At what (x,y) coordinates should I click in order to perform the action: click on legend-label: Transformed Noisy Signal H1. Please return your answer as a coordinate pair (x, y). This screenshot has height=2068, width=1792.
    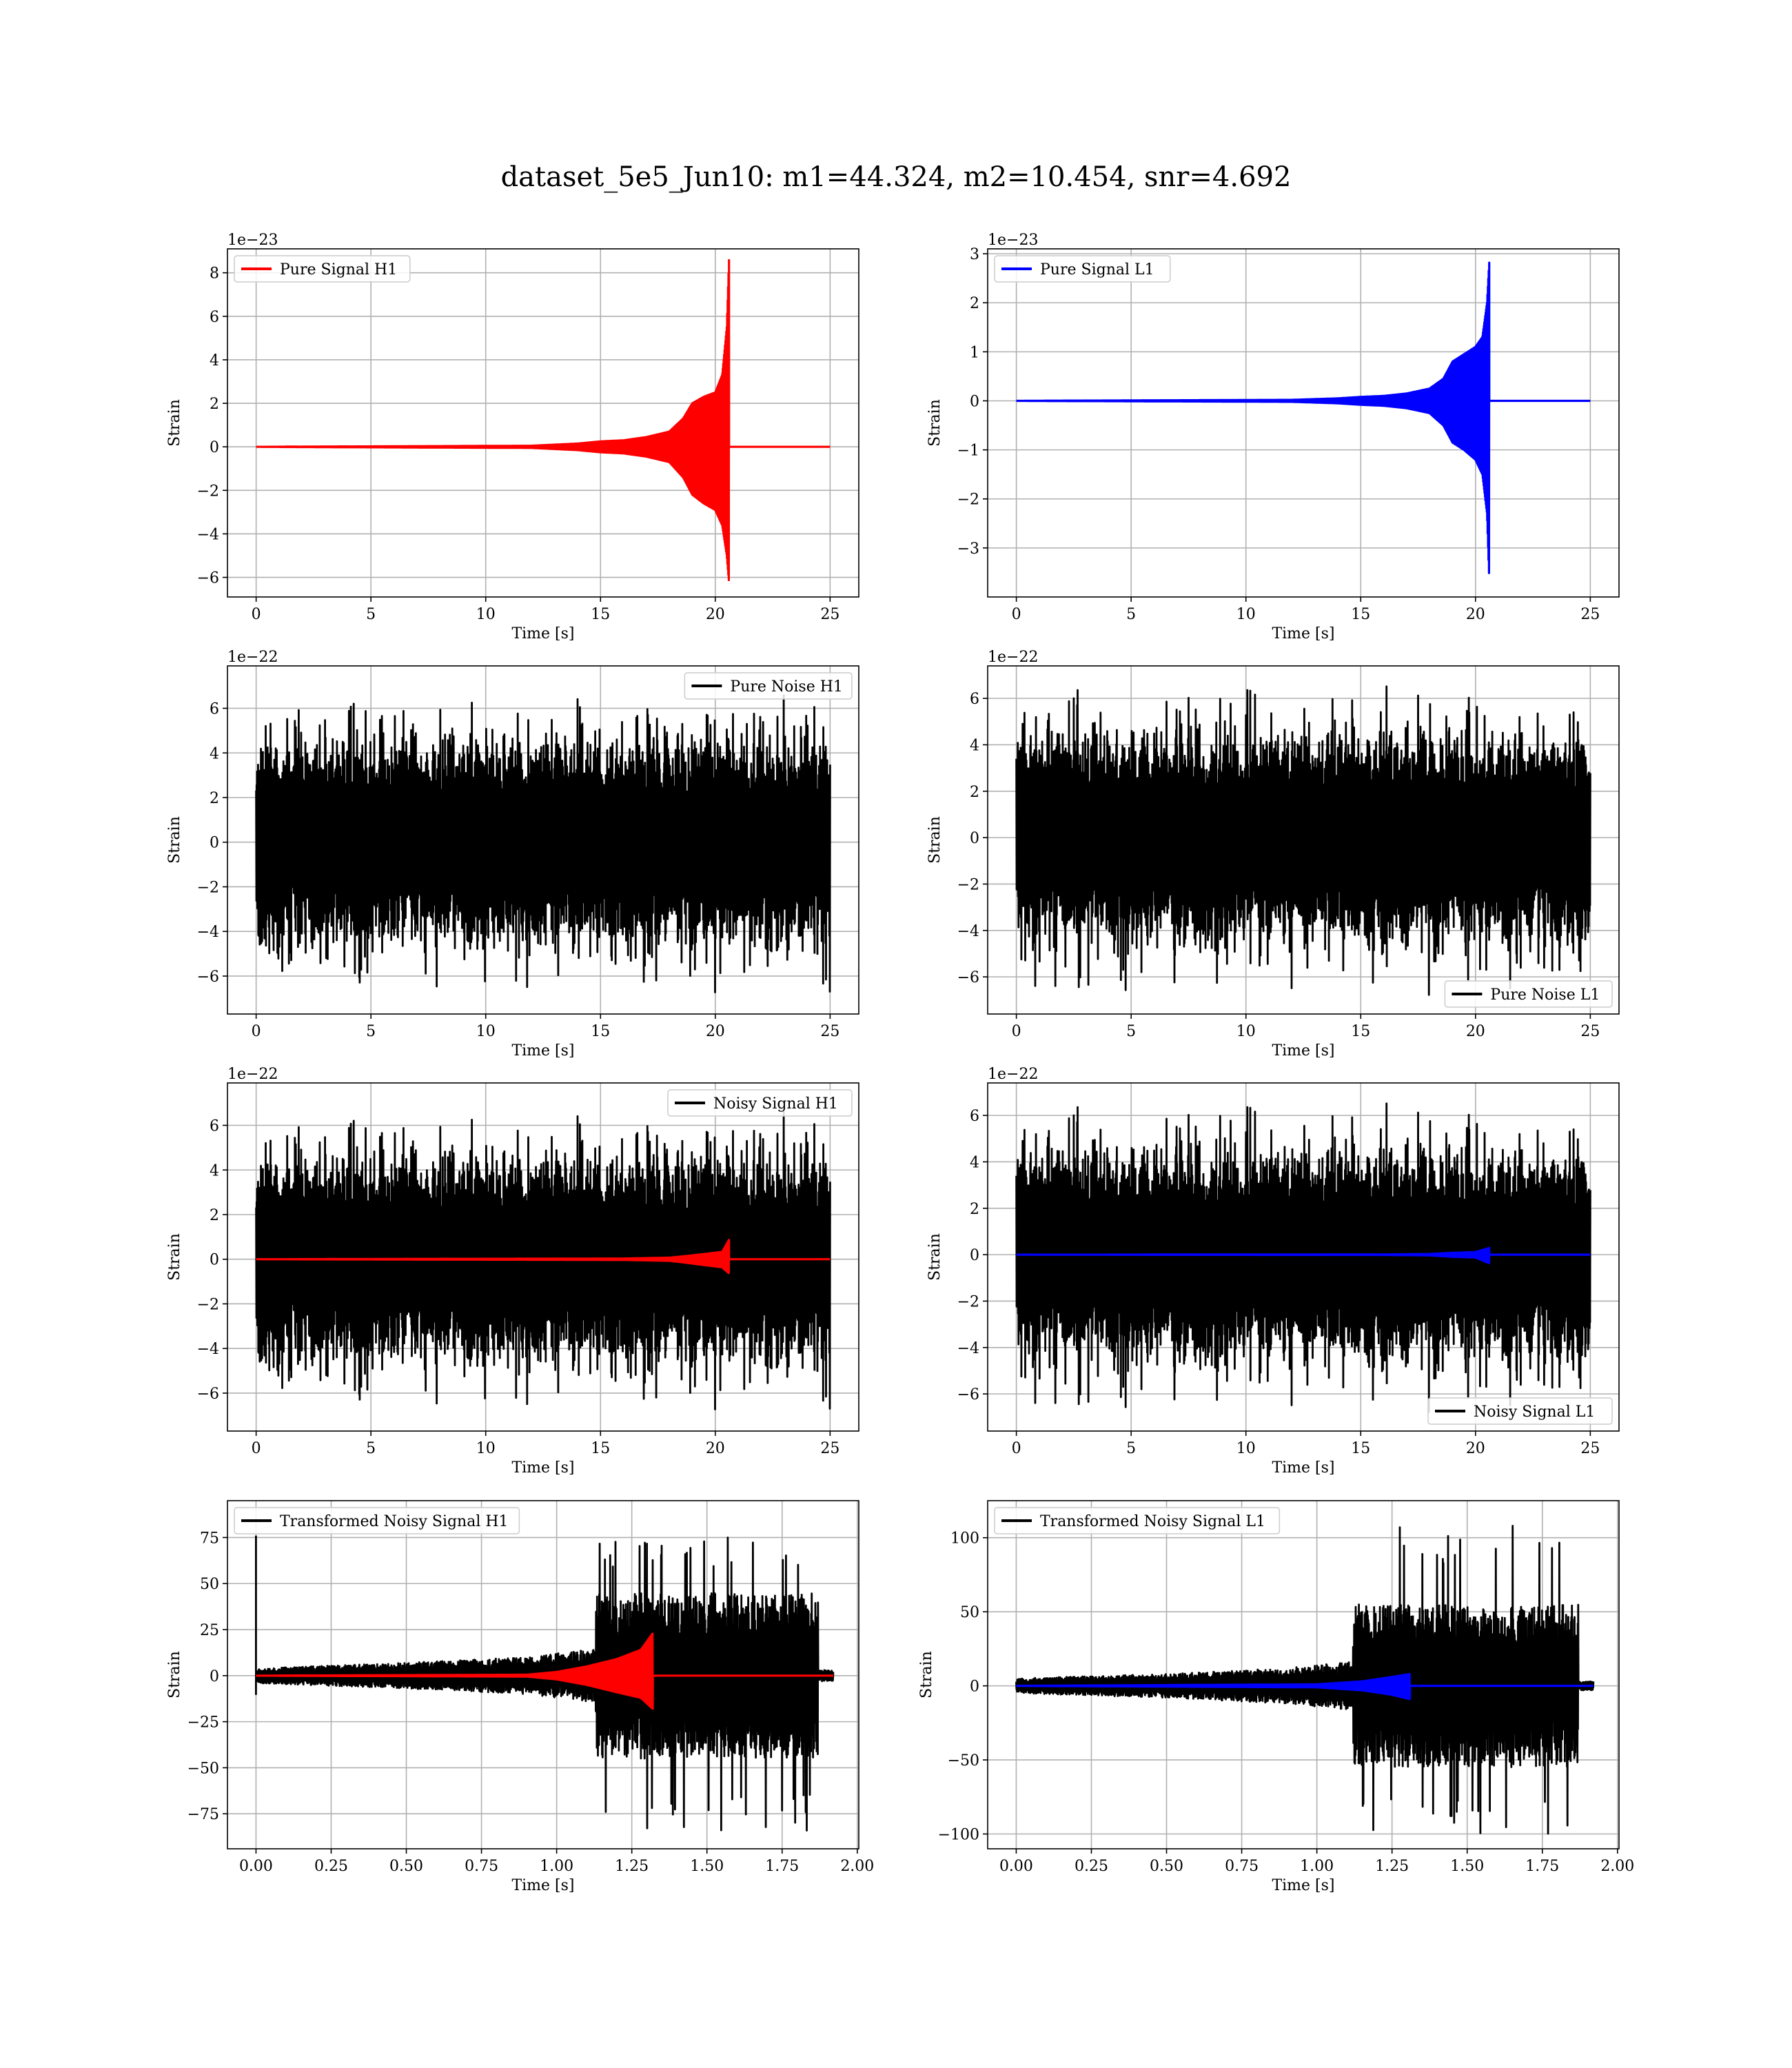
    Looking at the image, I should click on (395, 1521).